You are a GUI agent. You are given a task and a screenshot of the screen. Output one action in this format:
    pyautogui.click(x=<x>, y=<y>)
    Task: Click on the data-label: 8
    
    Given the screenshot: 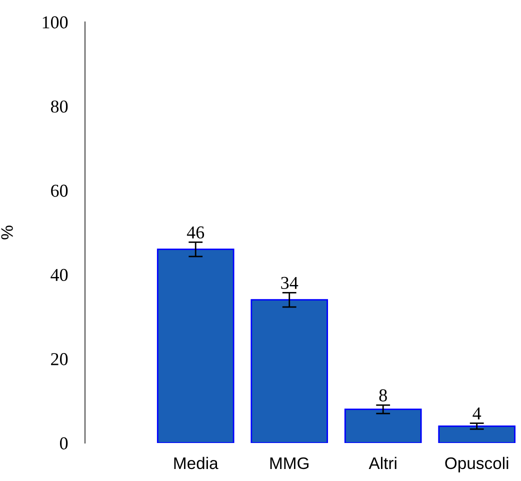 What is the action you would take?
    pyautogui.click(x=383, y=395)
    